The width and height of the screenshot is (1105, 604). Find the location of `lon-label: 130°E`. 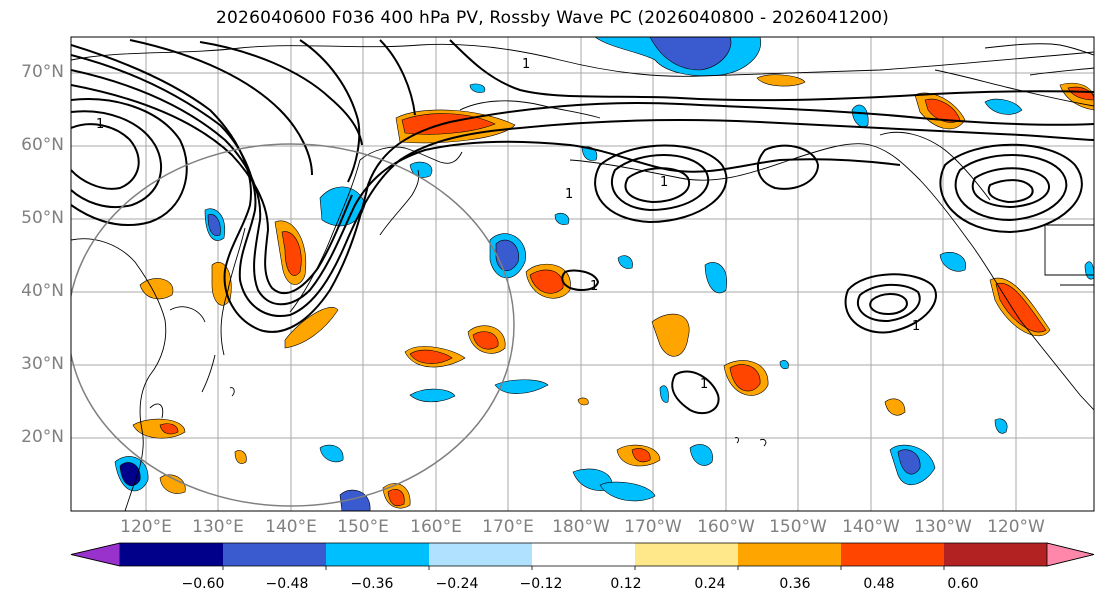

lon-label: 130°E is located at coordinates (218, 527).